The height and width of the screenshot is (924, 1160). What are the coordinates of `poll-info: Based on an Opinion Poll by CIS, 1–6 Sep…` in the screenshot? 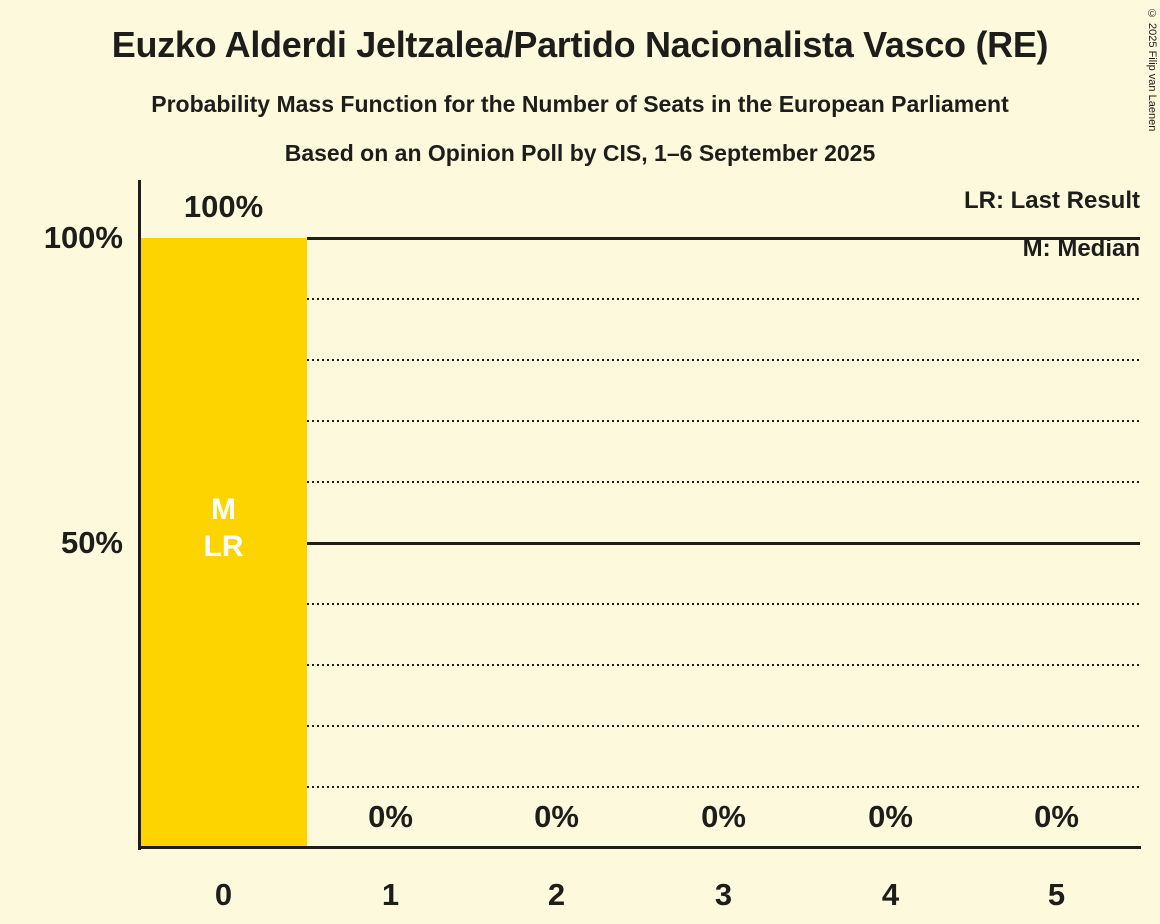 It's located at (580, 153).